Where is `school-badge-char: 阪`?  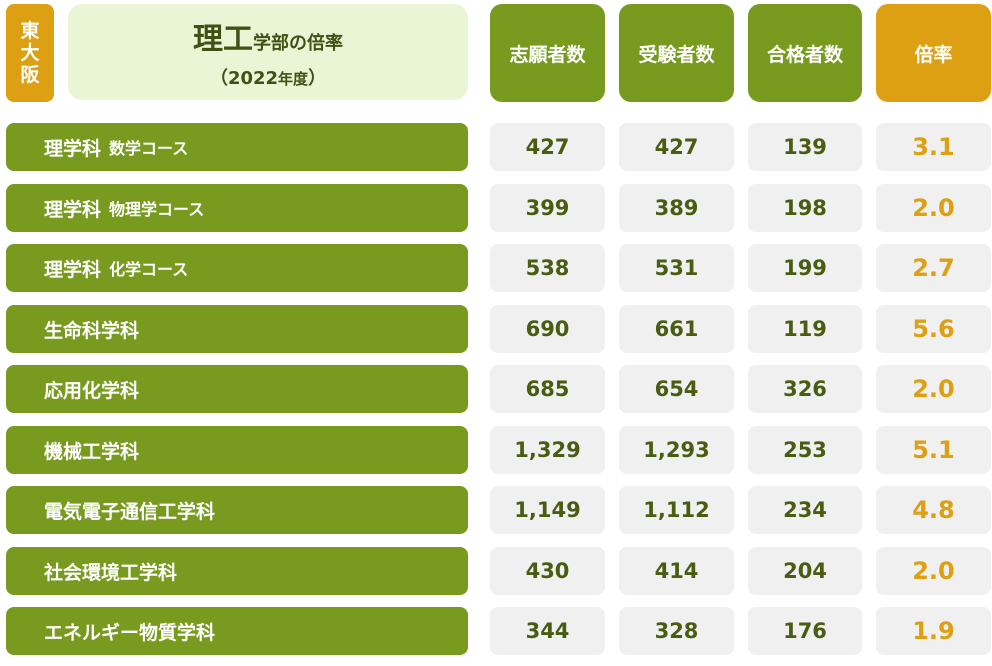
school-badge-char: 阪 is located at coordinates (30, 75).